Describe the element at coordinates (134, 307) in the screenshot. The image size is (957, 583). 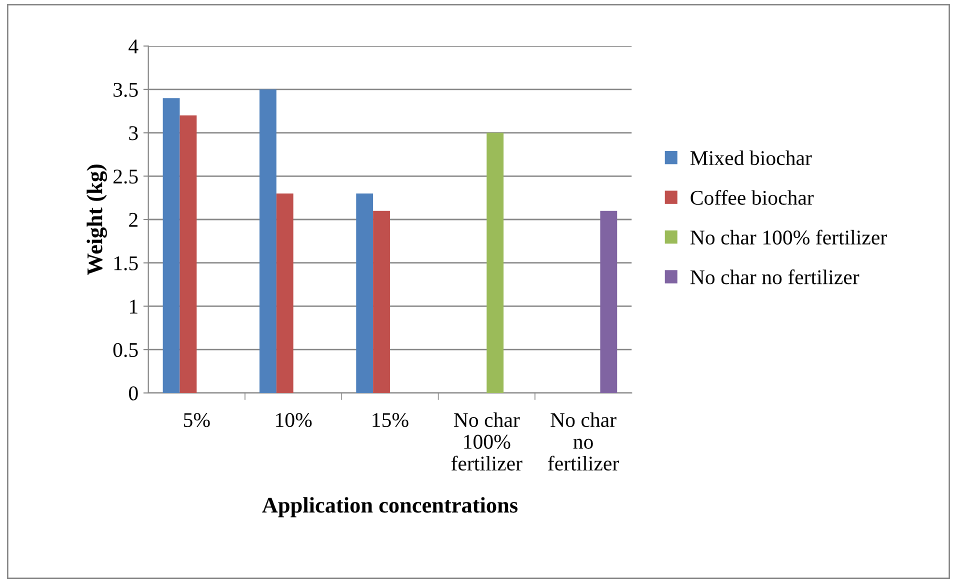
I see `y-tick-label: 1` at that location.